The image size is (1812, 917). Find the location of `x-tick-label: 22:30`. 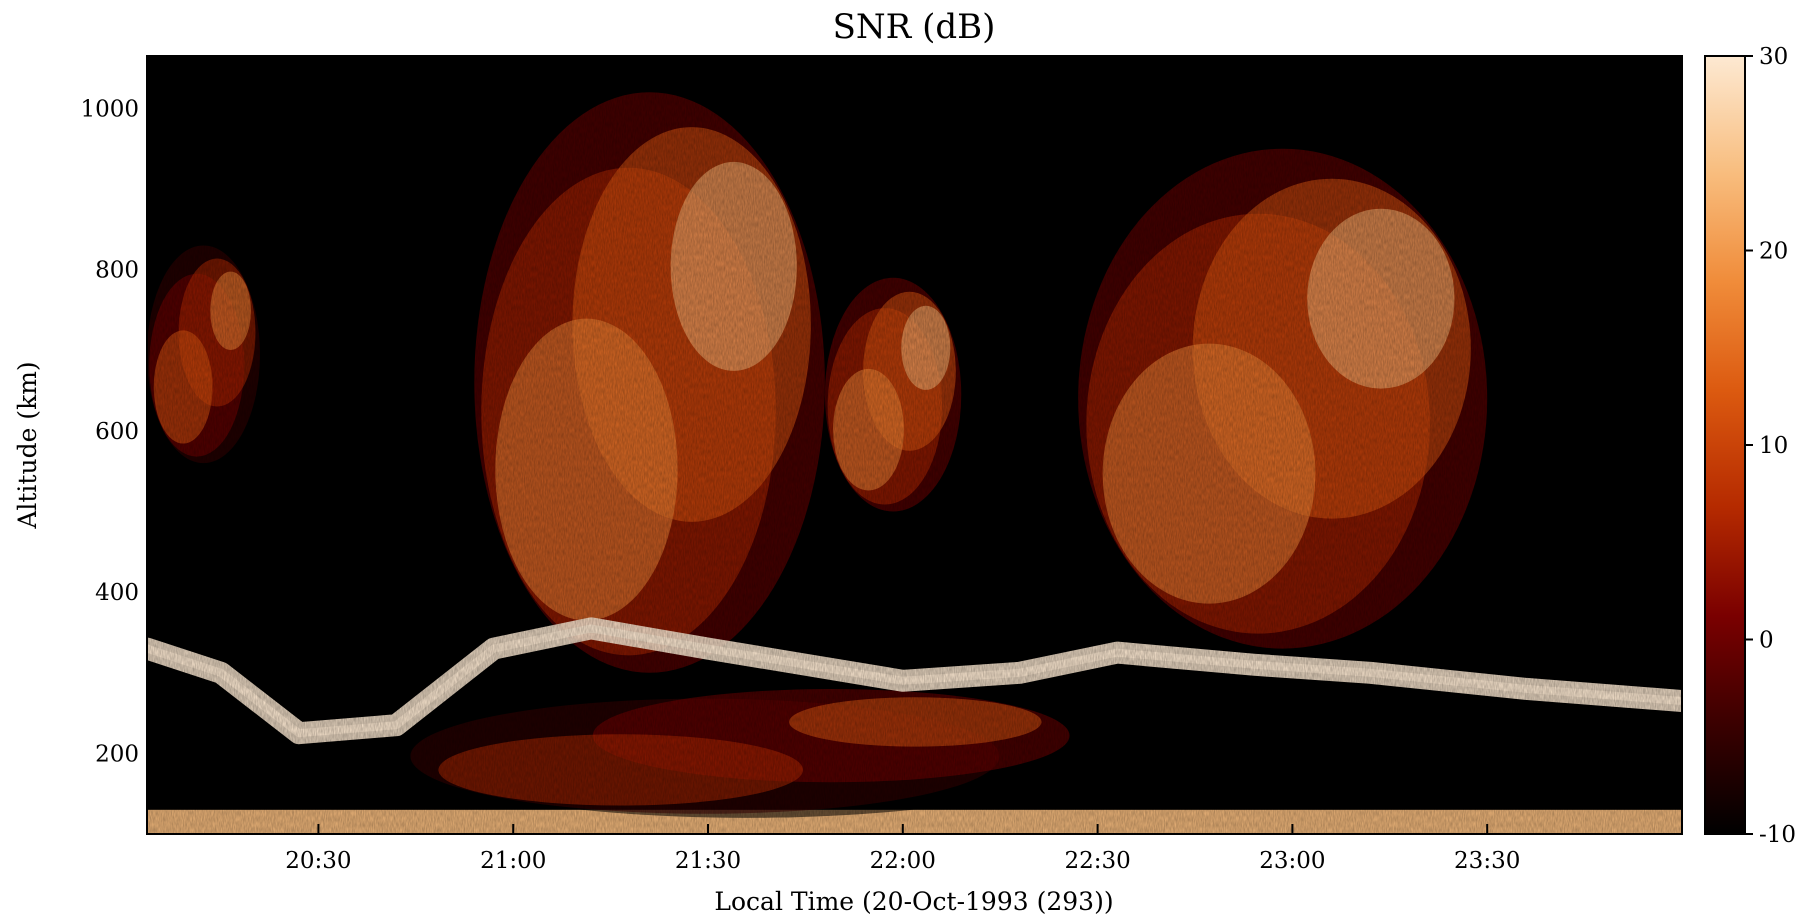

x-tick-label: 22:30 is located at coordinates (1097, 861).